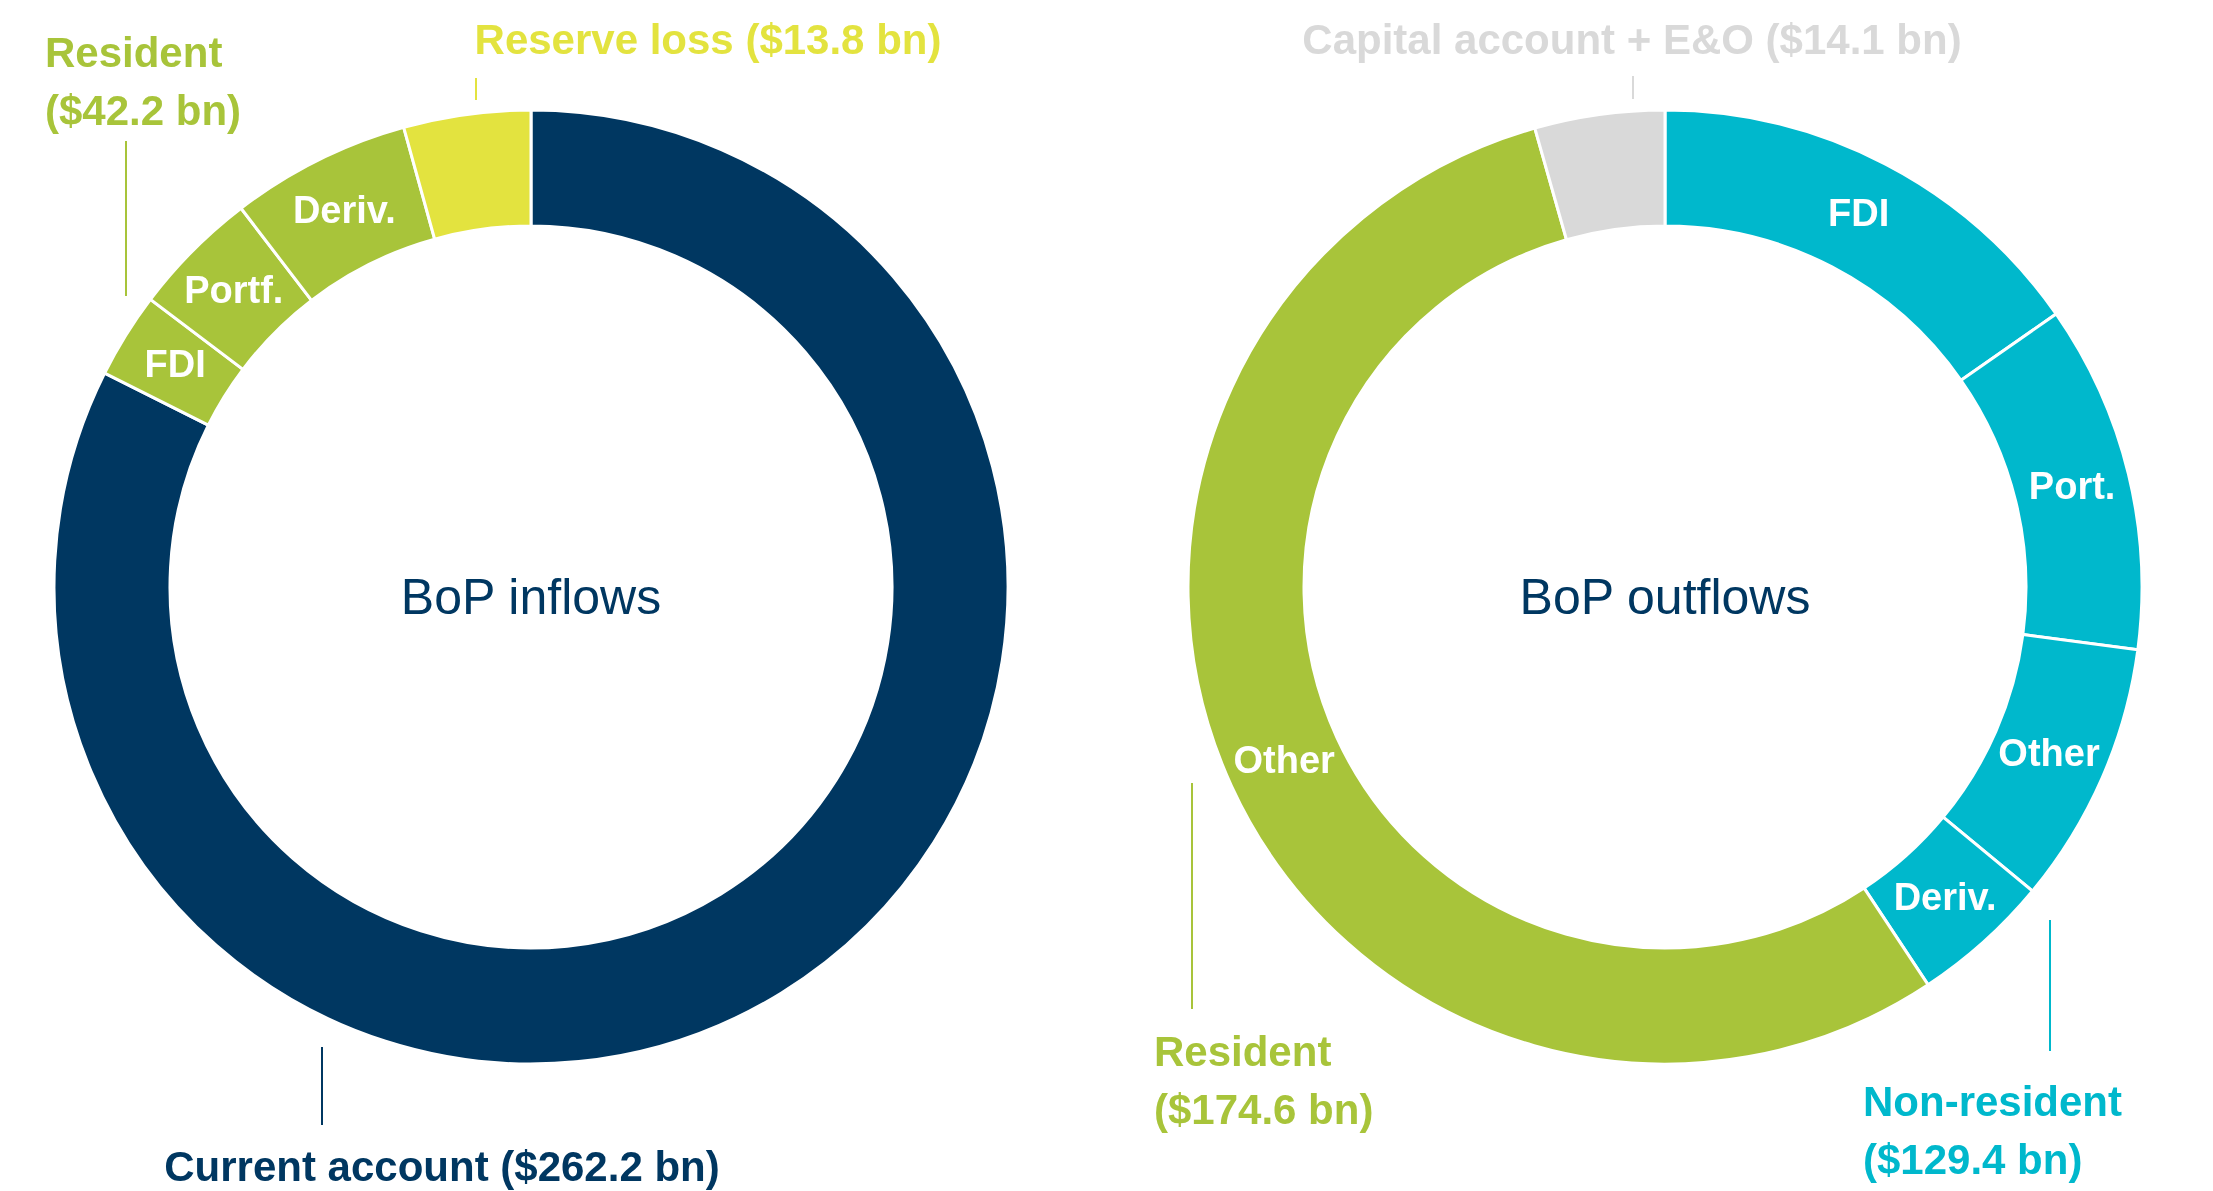  Describe the element at coordinates (708, 39) in the screenshot. I see `text: Reserve loss ($13.8 bn)` at that location.